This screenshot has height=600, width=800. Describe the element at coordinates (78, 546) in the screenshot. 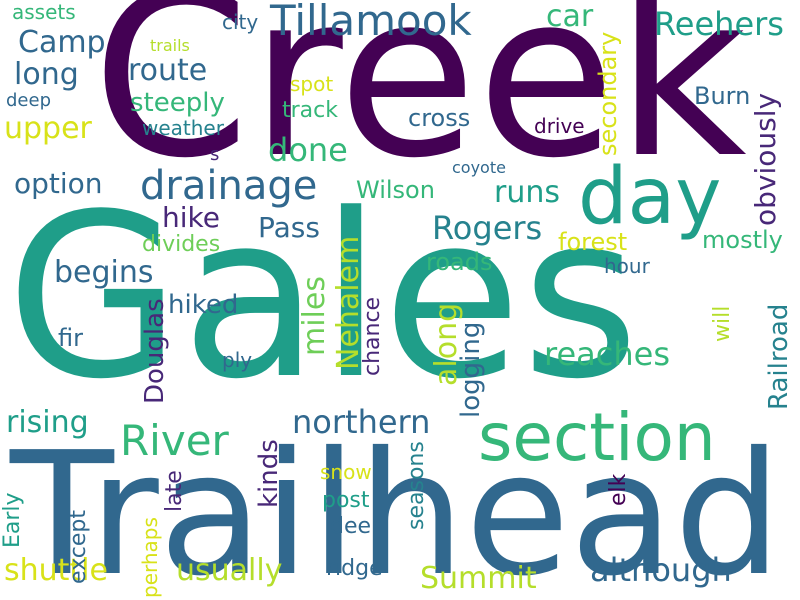

I see `word-except: except` at that location.